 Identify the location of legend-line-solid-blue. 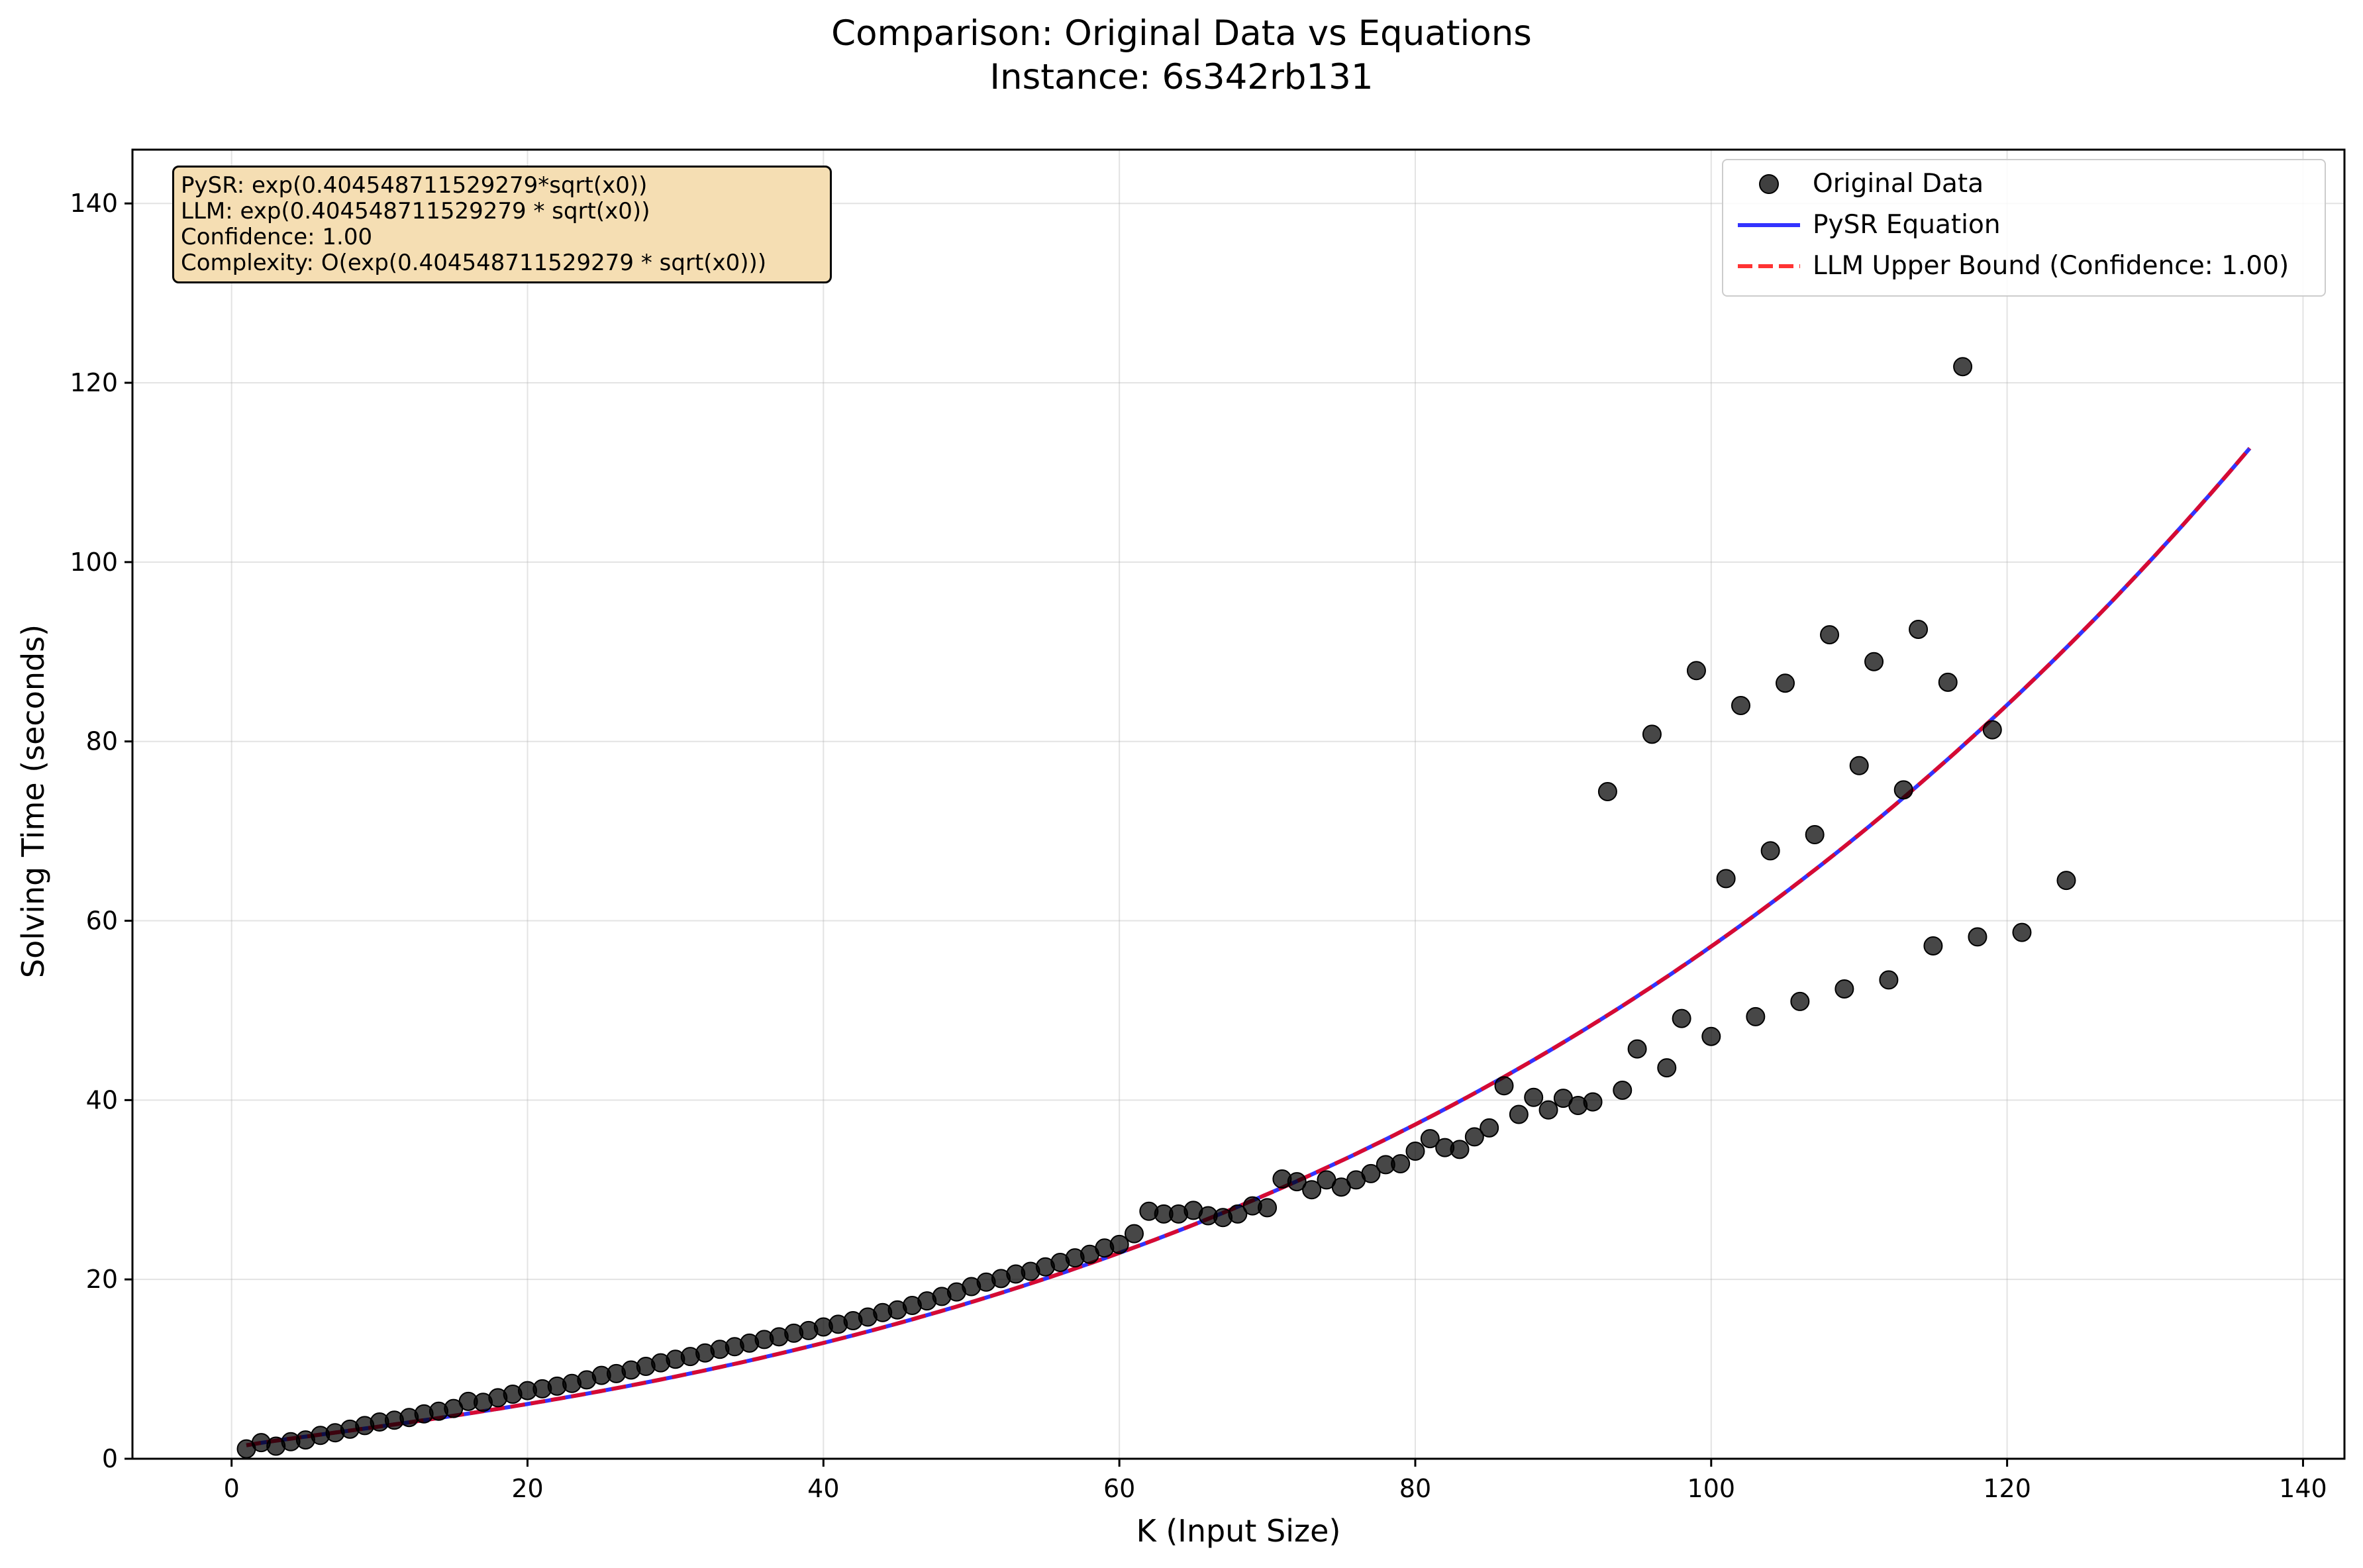
(1769, 225).